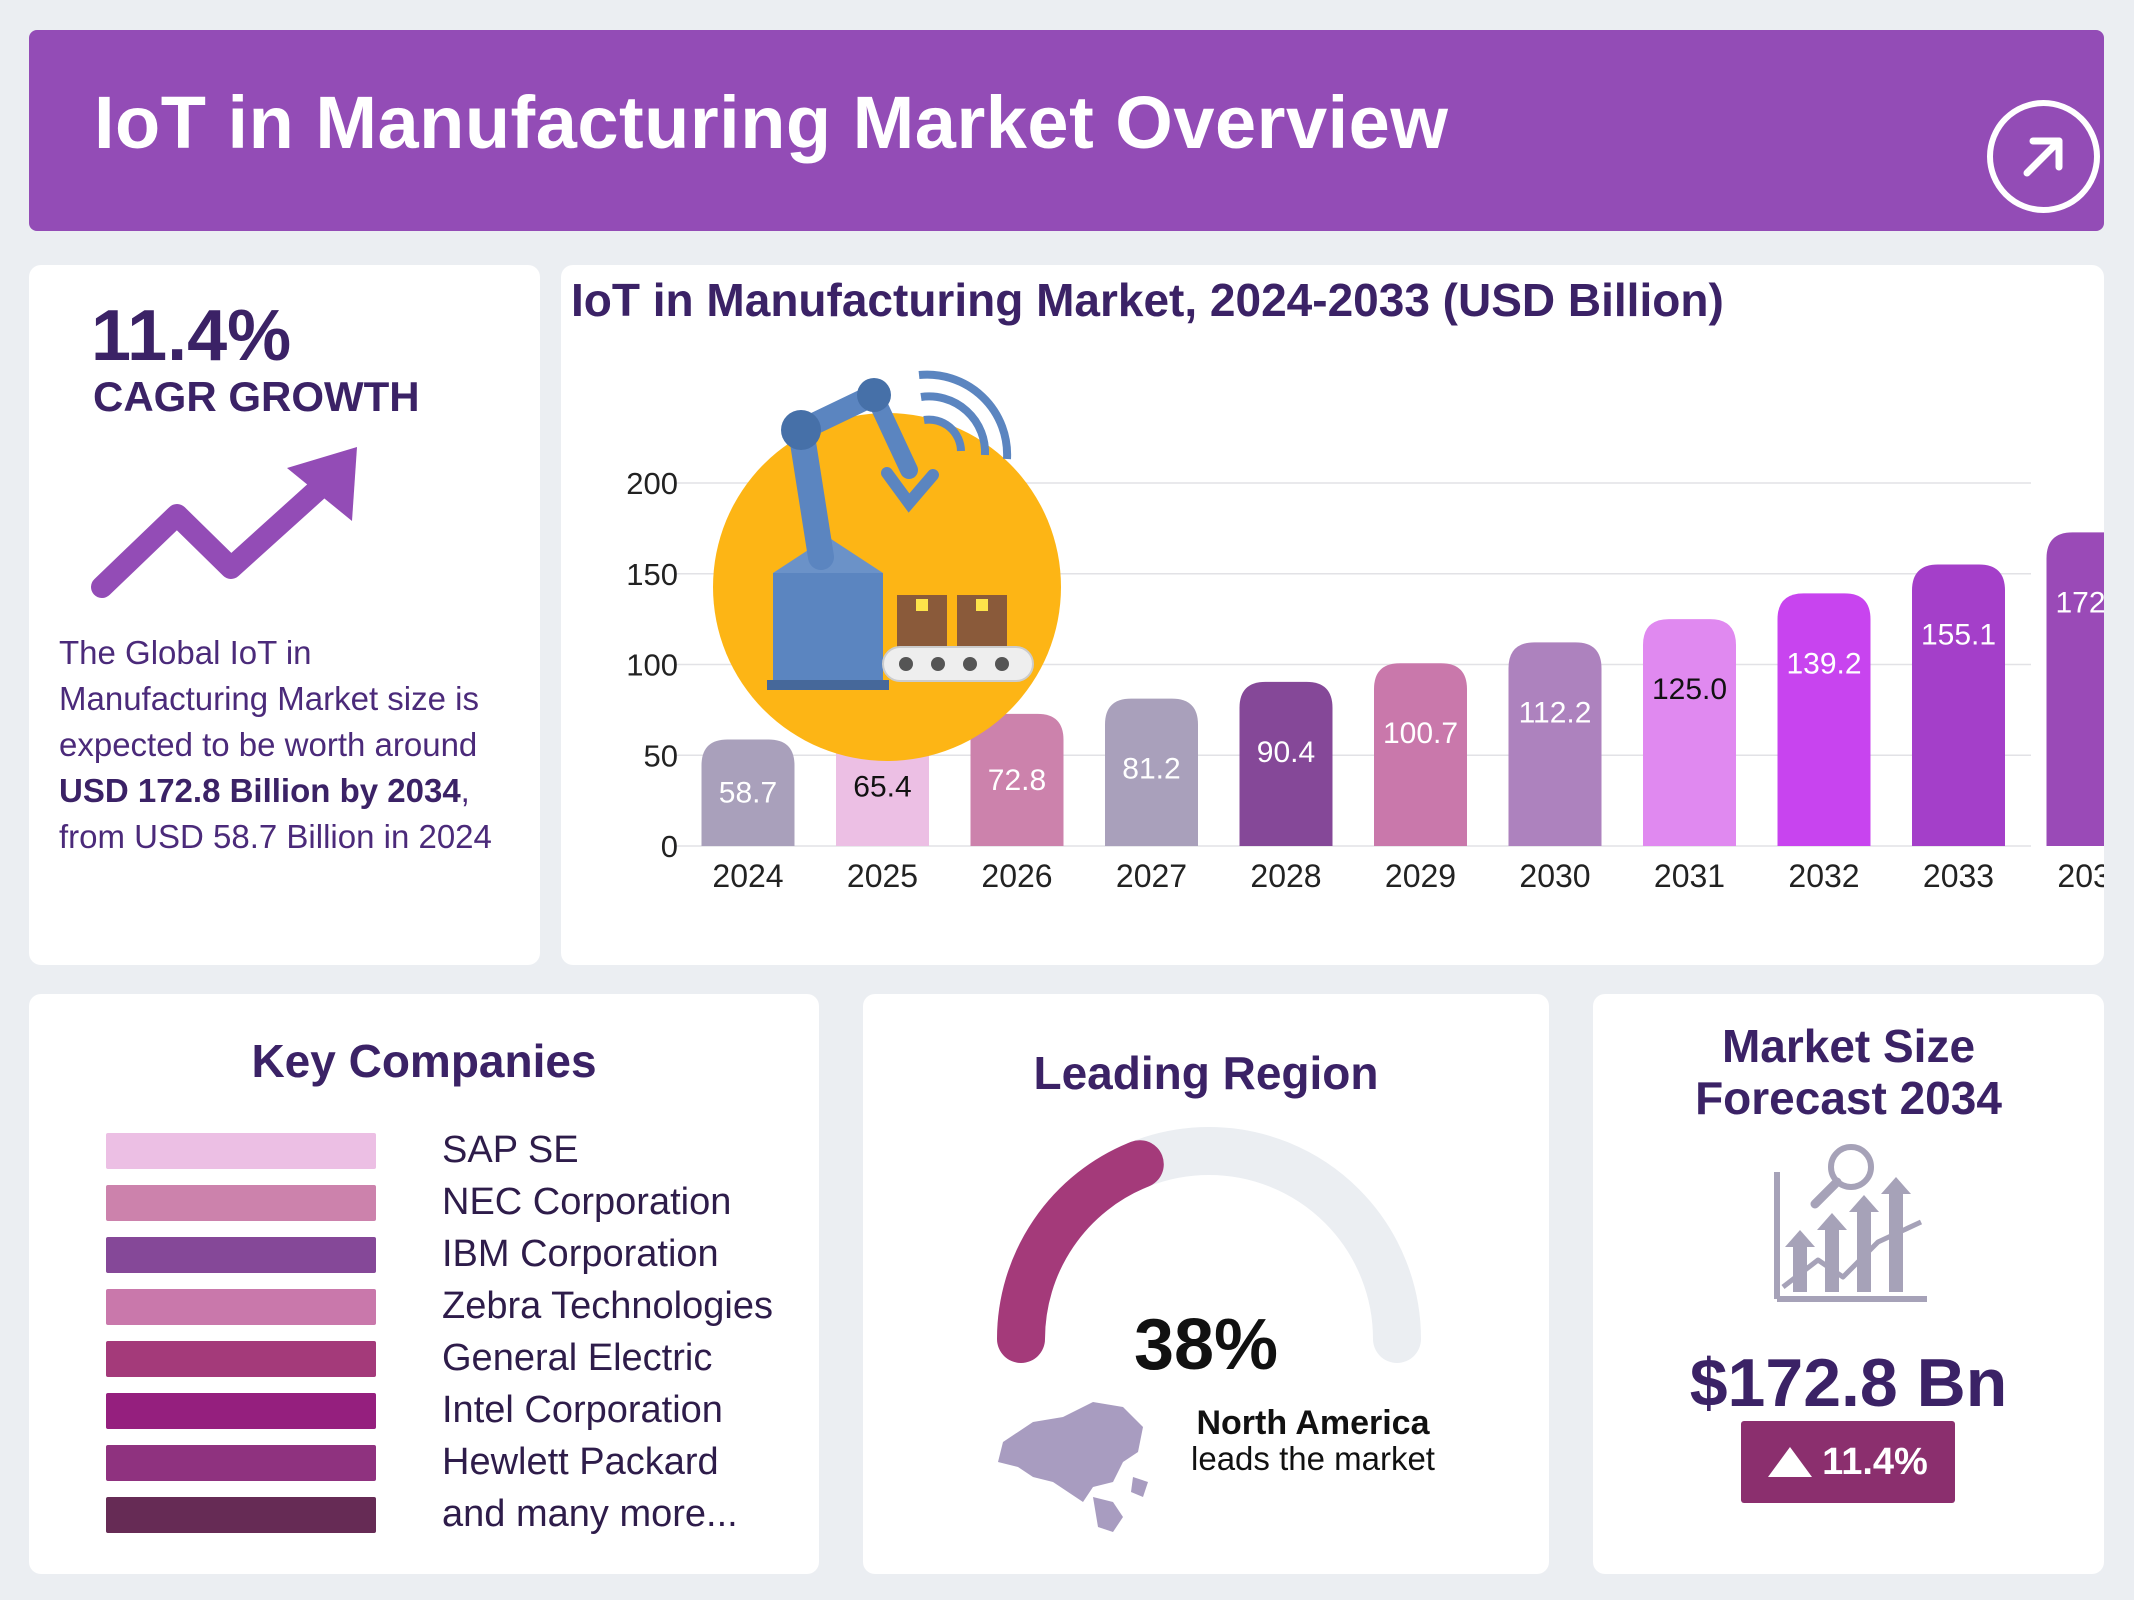  I want to click on bar-2028, so click(1286, 763).